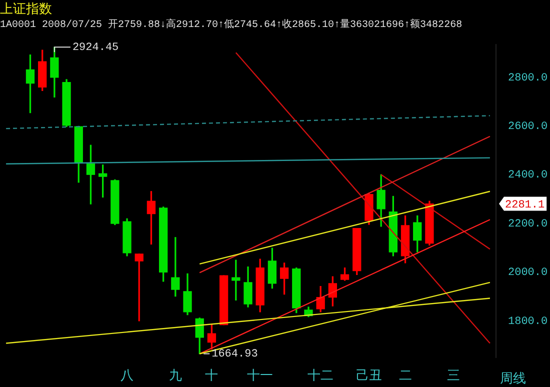  I want to click on text: 周线, so click(513, 378).